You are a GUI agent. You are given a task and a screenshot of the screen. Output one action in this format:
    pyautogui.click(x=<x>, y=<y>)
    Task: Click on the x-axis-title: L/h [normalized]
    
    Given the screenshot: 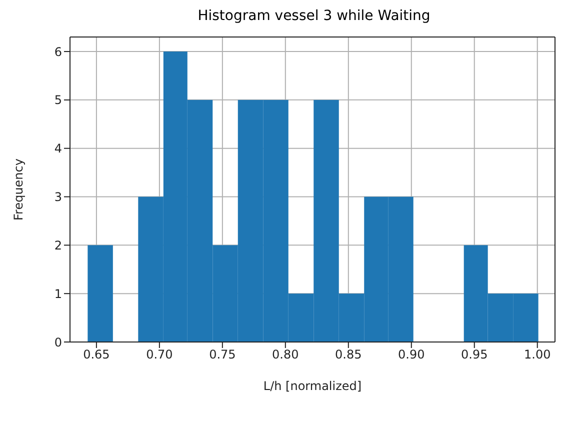 What is the action you would take?
    pyautogui.click(x=312, y=386)
    